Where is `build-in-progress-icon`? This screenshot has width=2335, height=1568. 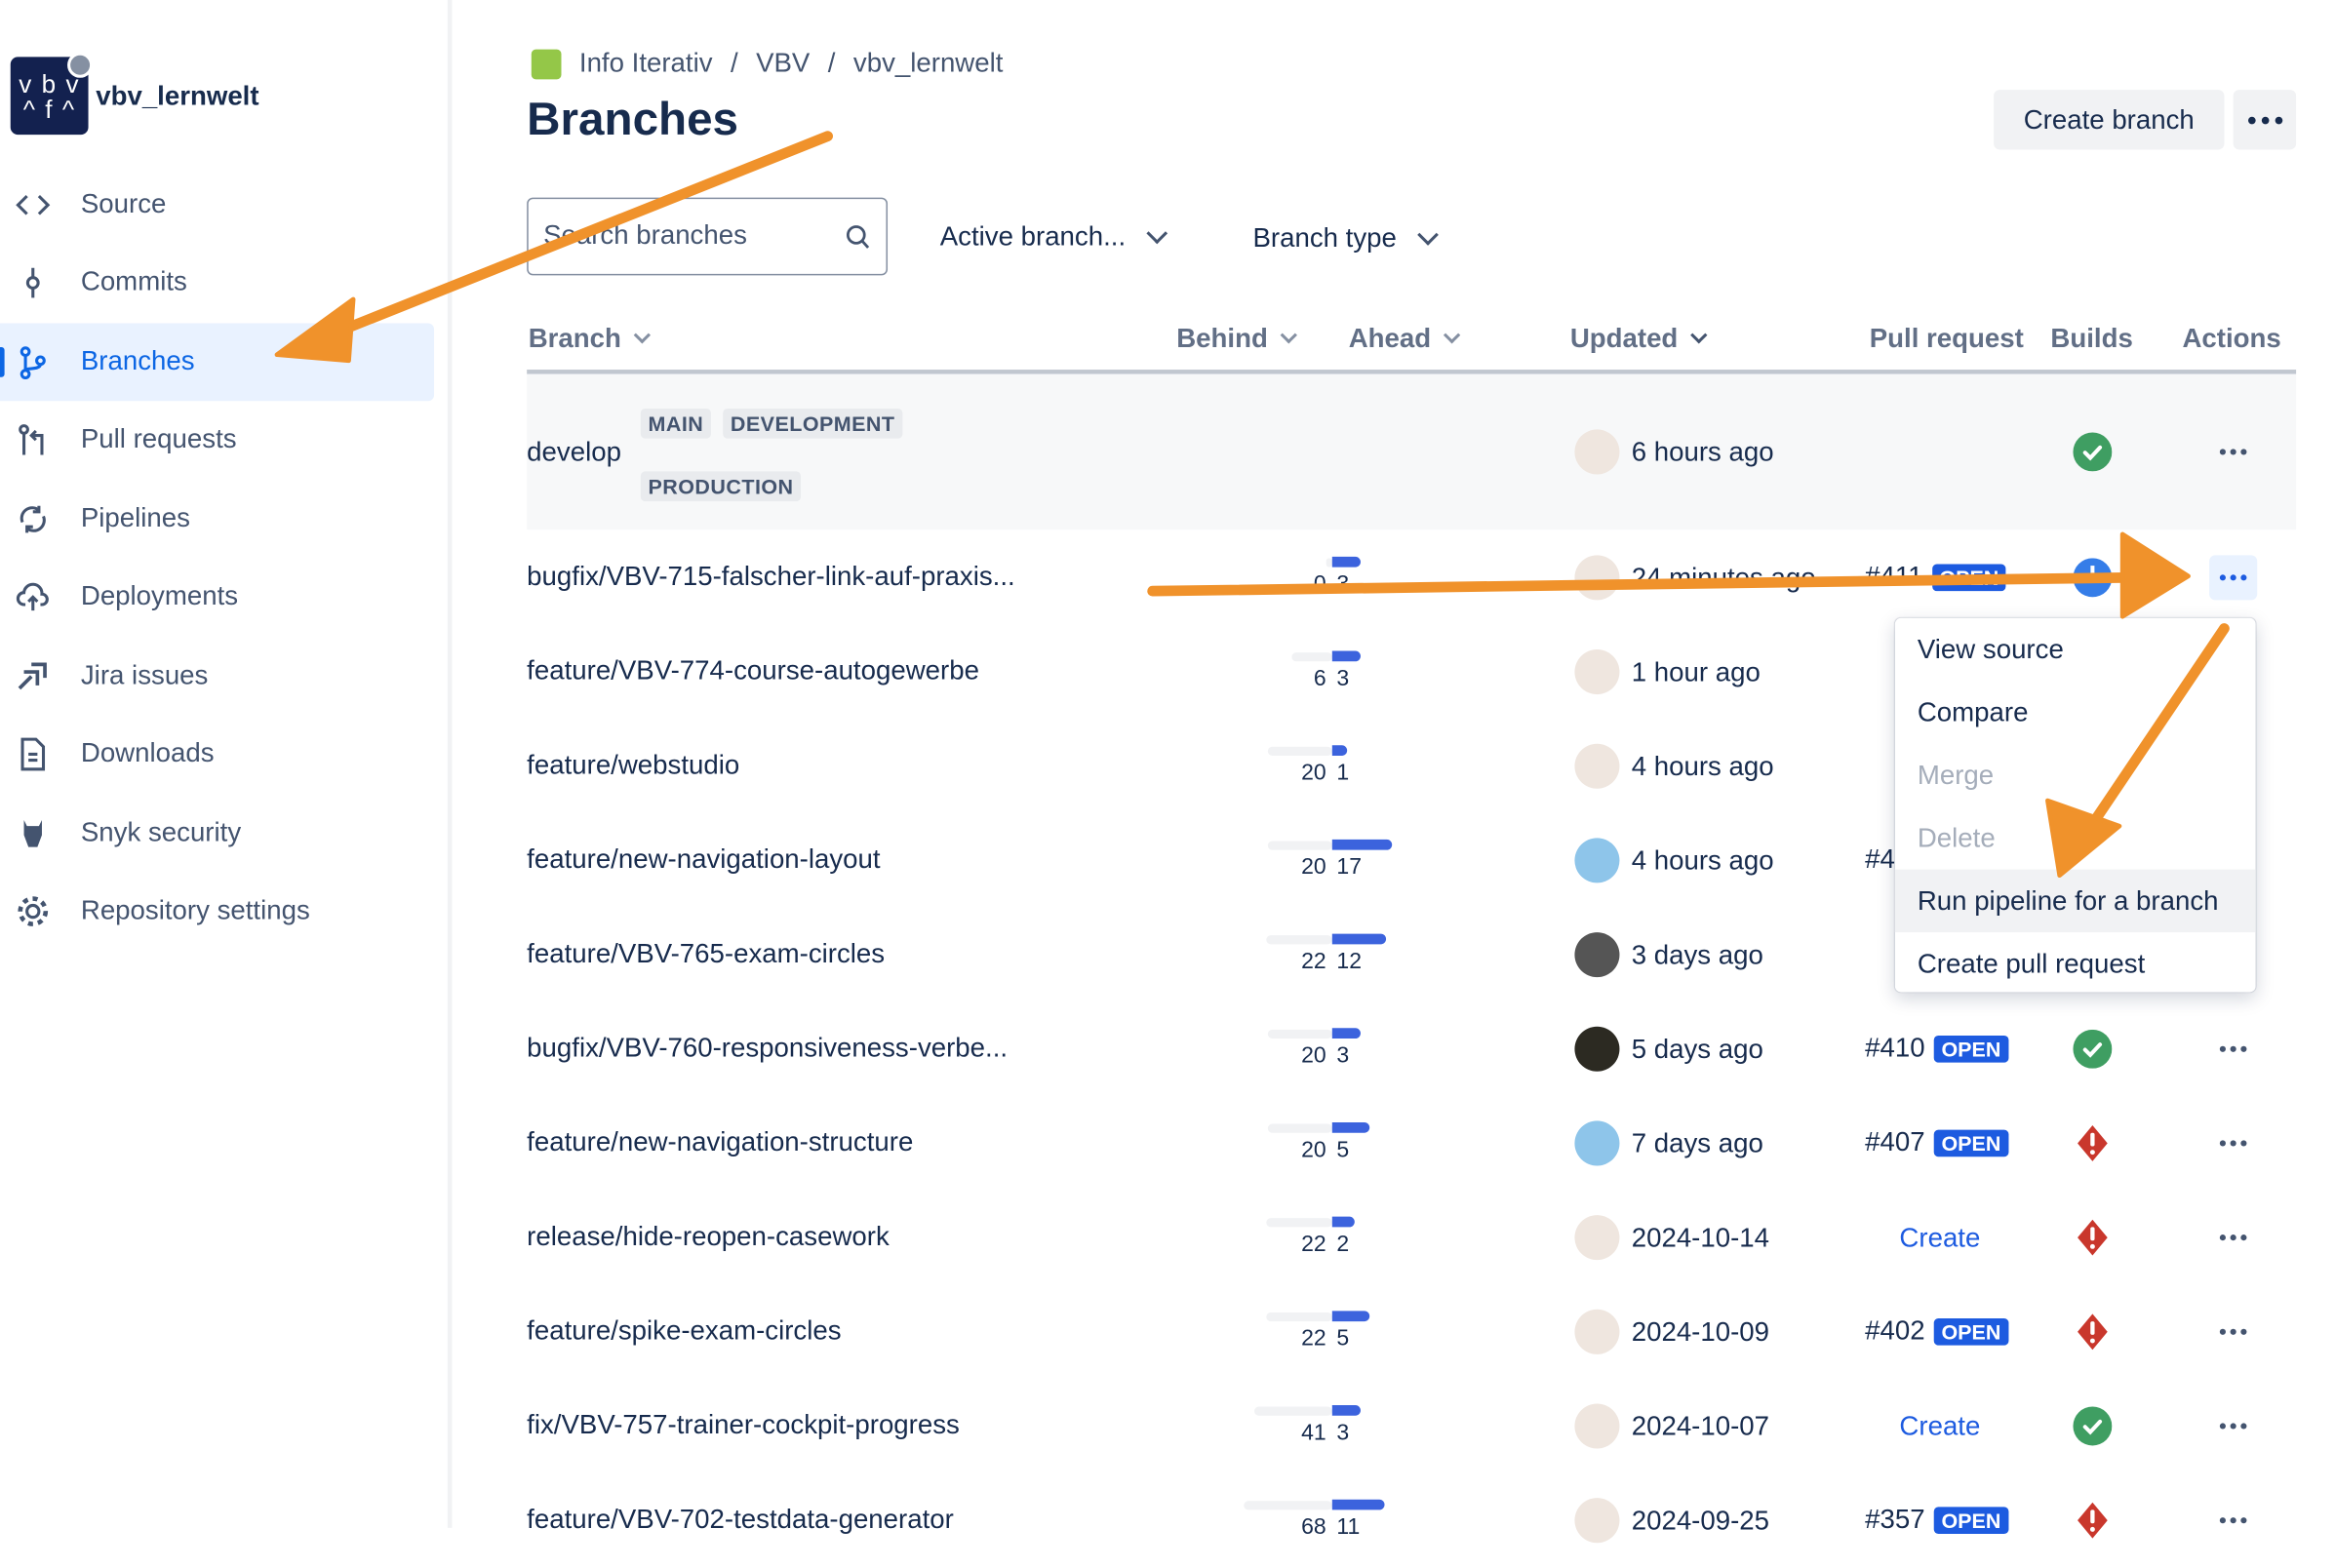 build-in-progress-icon is located at coordinates (2093, 578).